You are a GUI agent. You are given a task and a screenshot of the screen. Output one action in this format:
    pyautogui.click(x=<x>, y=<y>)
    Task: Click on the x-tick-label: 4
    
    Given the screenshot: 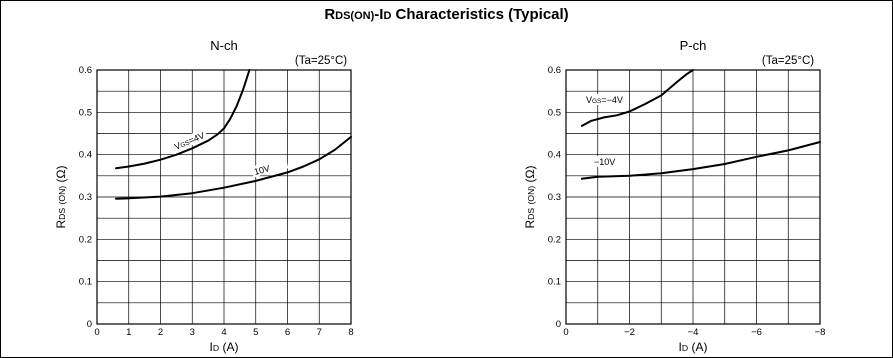 What is the action you would take?
    pyautogui.click(x=223, y=332)
    